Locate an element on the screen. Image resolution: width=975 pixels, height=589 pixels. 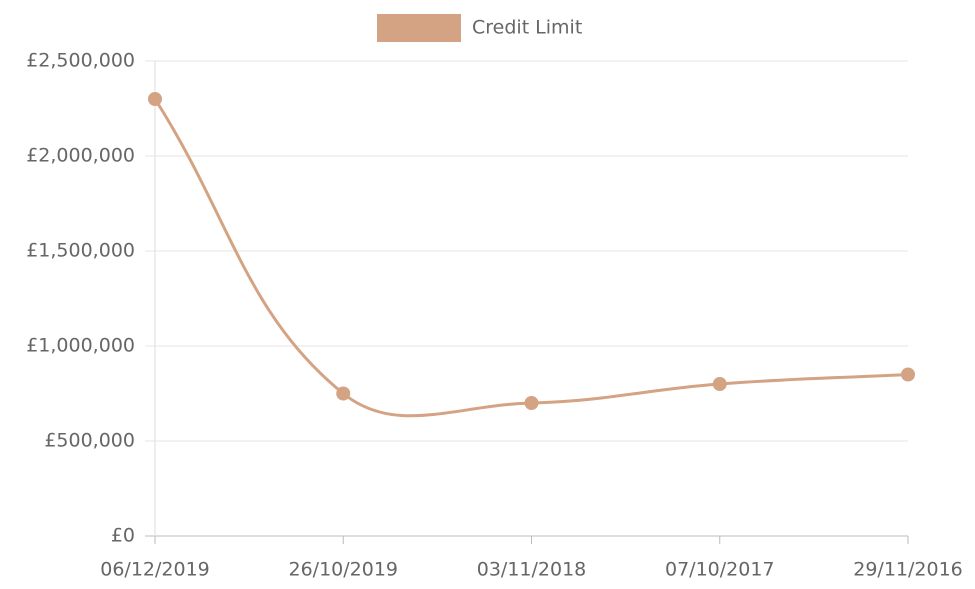
x-tick-label: 03/11/2018 is located at coordinates (532, 570).